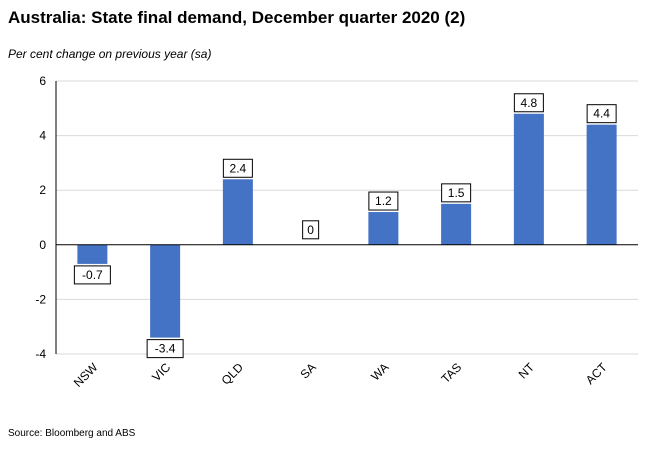  Describe the element at coordinates (161, 372) in the screenshot. I see `x-tick-label: VIC` at that location.